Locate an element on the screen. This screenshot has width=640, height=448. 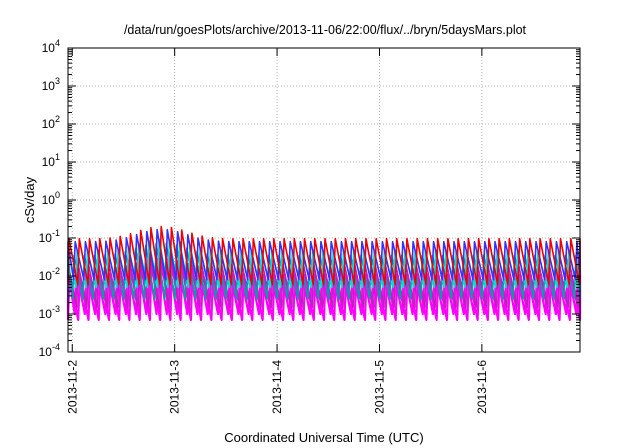
x-tick-label: 2013-11-4 is located at coordinates (277, 387).